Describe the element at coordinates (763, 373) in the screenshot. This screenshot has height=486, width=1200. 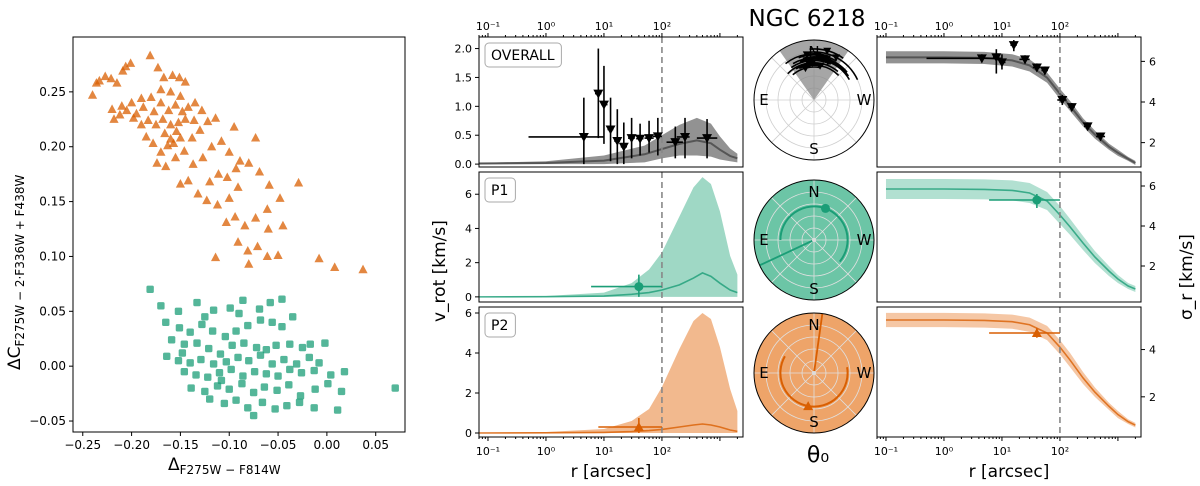
I see `compass-e: E` at that location.